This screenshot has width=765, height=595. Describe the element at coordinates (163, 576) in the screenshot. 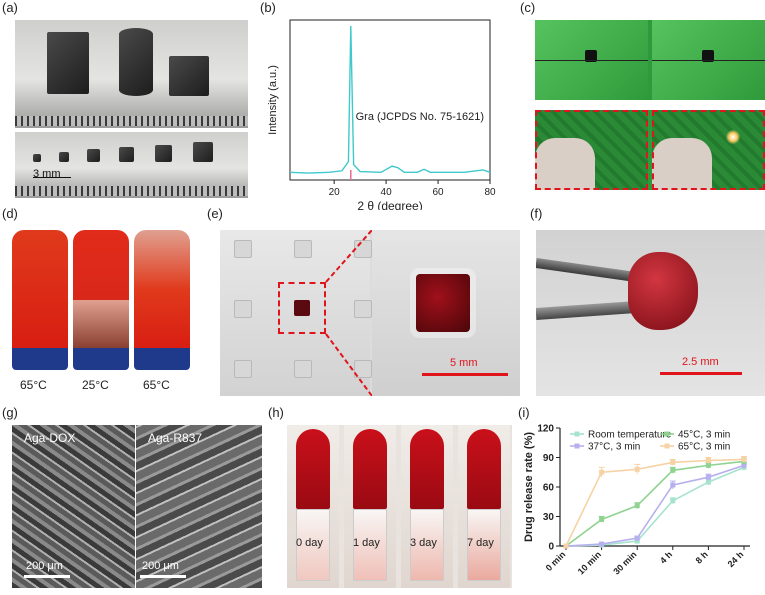

I see `sem-scale-bar-right` at that location.